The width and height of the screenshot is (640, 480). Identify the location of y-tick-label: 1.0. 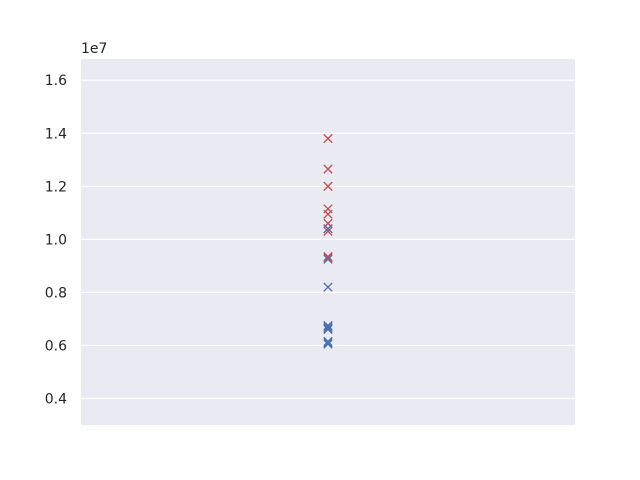
(56, 240).